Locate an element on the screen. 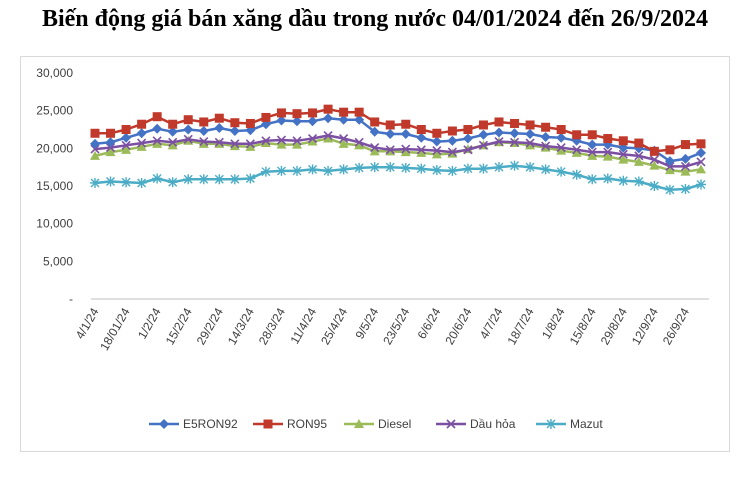 Image resolution: width=750 pixels, height=478 pixels. legend-label: E5RON92 is located at coordinates (210, 424).